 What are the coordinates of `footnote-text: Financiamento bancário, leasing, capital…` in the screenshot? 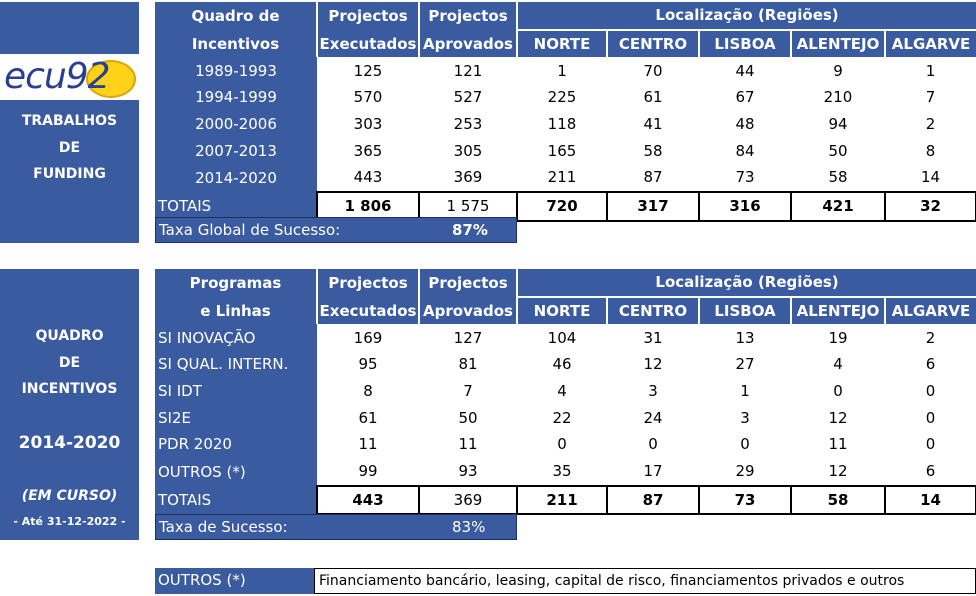 It's located at (612, 581).